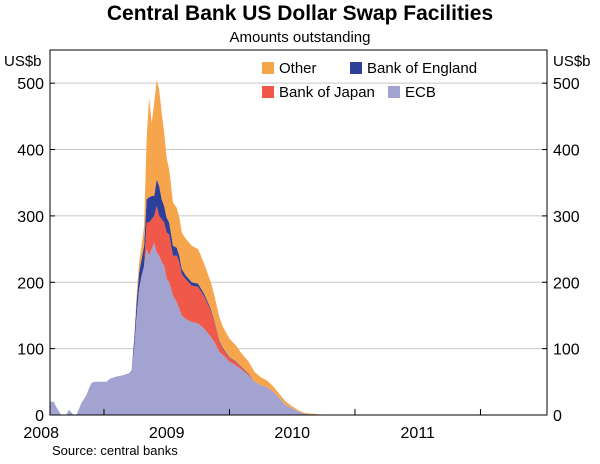 Image resolution: width=600 pixels, height=464 pixels. I want to click on x-tick-label: 2010, so click(292, 433).